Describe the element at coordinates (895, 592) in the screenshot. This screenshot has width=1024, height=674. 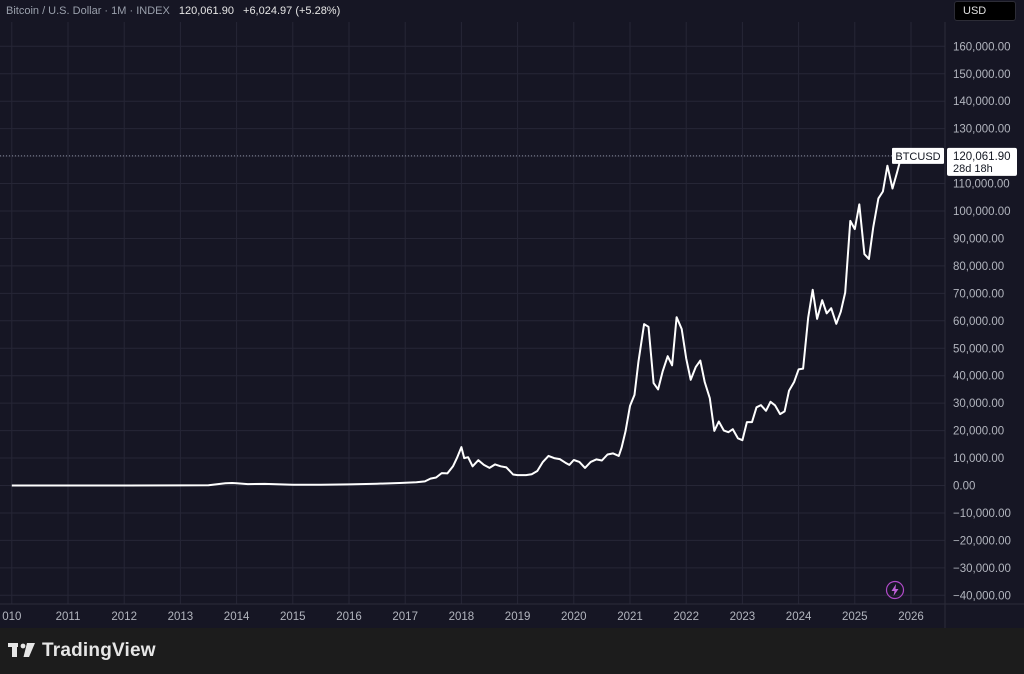
I see `lightning-icon` at that location.